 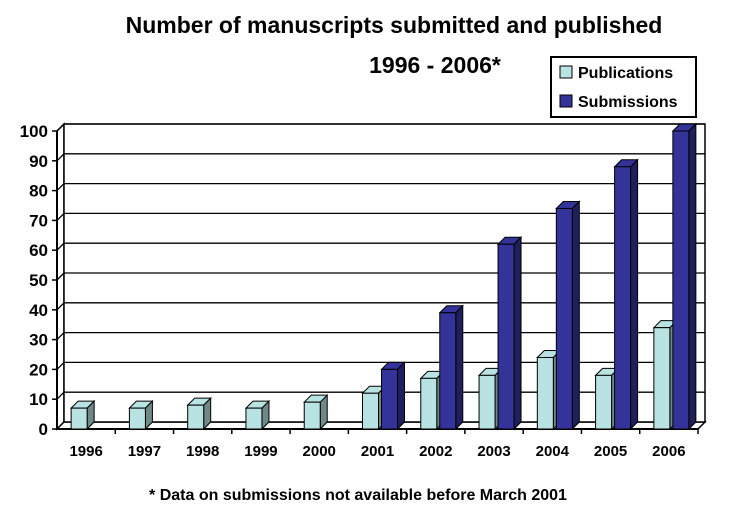 What do you see at coordinates (662, 378) in the screenshot?
I see `bar-publications-2006` at bounding box center [662, 378].